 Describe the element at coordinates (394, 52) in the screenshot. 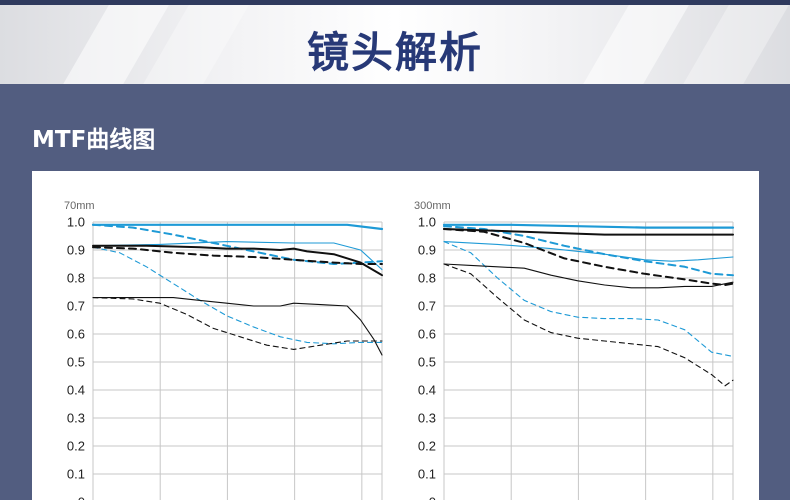

I see `page-title: 镜头解析` at that location.